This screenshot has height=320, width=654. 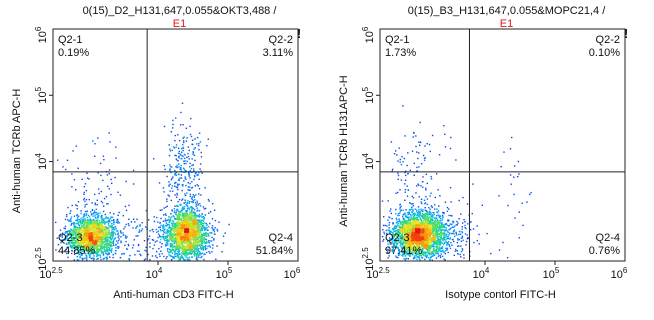 I want to click on quadrant-percent: 0.19%, so click(x=73, y=53).